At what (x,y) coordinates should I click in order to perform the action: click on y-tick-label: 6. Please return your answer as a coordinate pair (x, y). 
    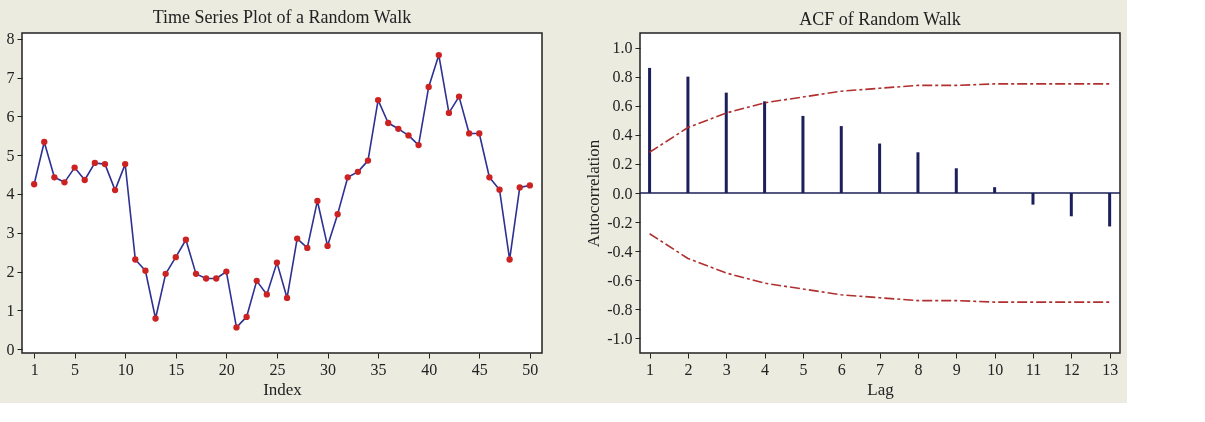
    Looking at the image, I should click on (10, 116).